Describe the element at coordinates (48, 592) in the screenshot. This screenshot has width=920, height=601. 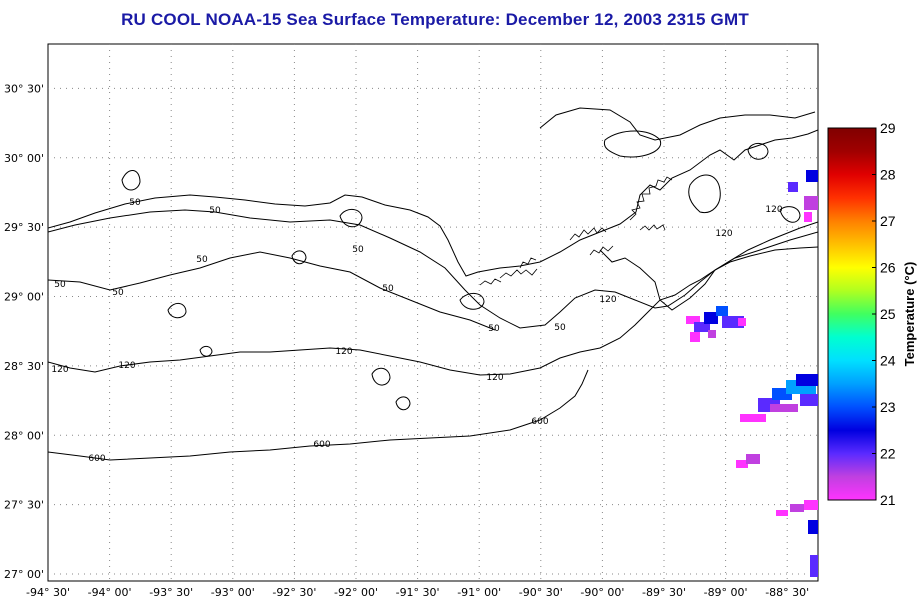
I see `lon-tick-label: -94° 30'` at that location.